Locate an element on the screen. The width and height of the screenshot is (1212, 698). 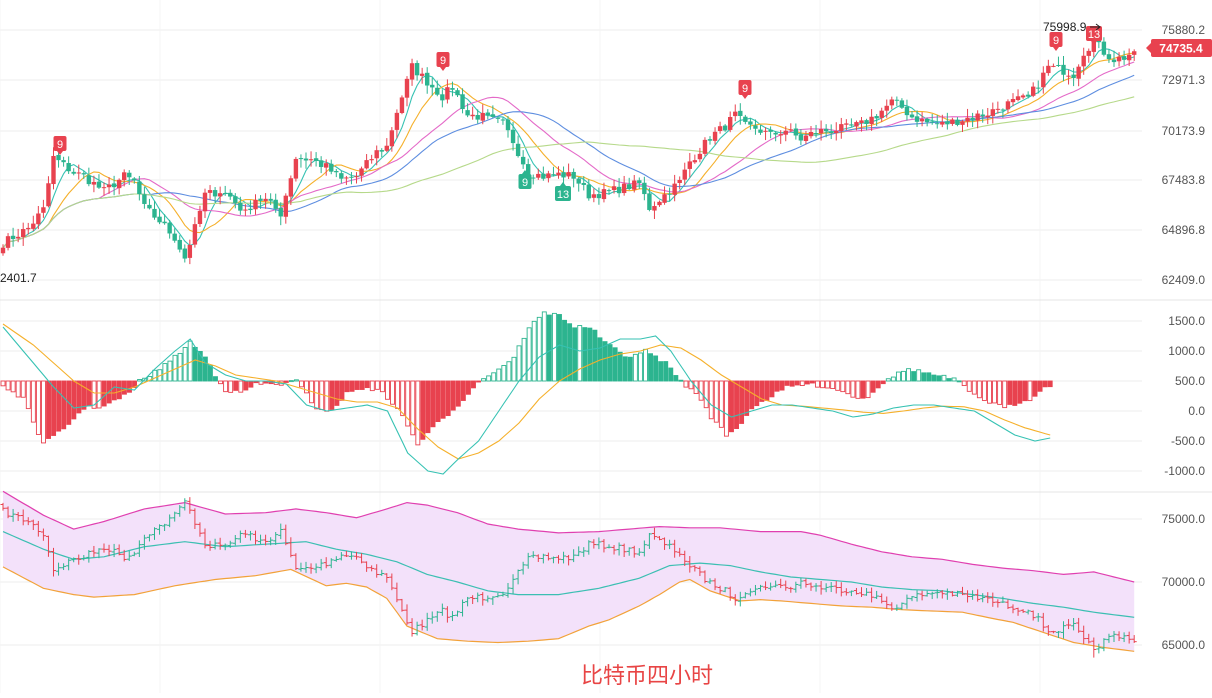
macd-tick-label: 0.0 is located at coordinates (1196, 411).